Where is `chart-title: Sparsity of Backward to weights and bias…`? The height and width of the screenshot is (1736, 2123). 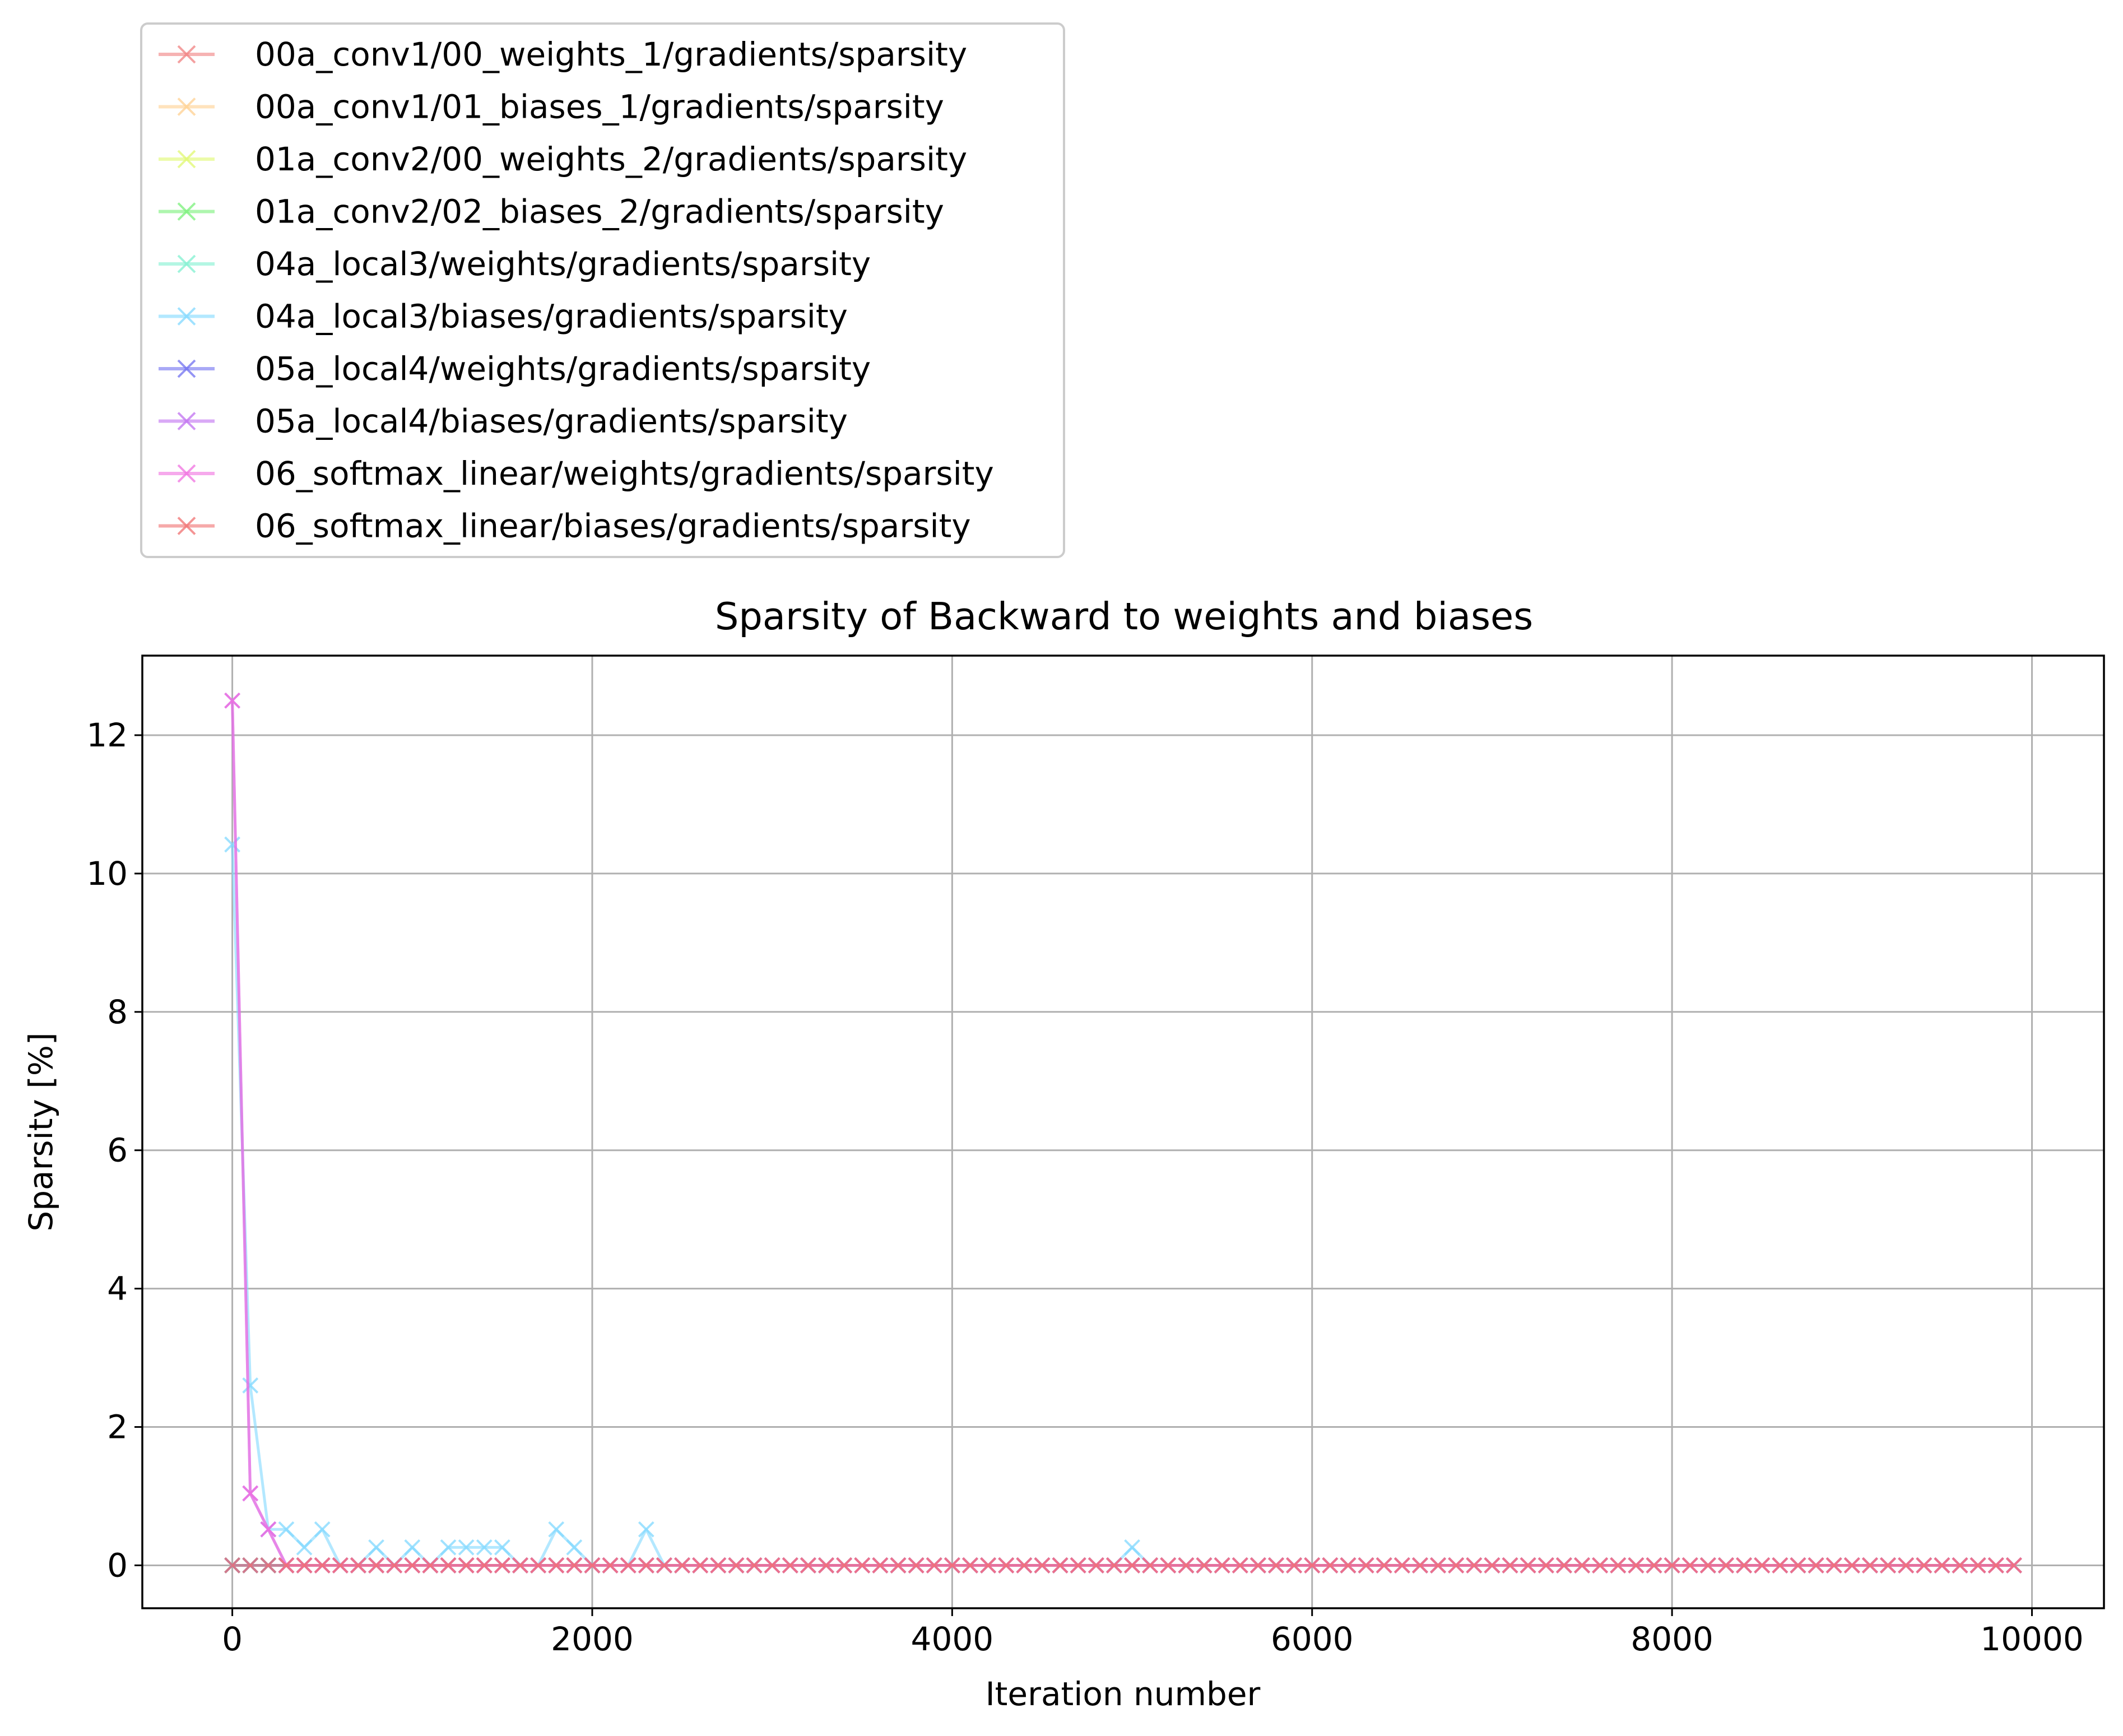 chart-title: Sparsity of Backward to weights and bias… is located at coordinates (1124, 616).